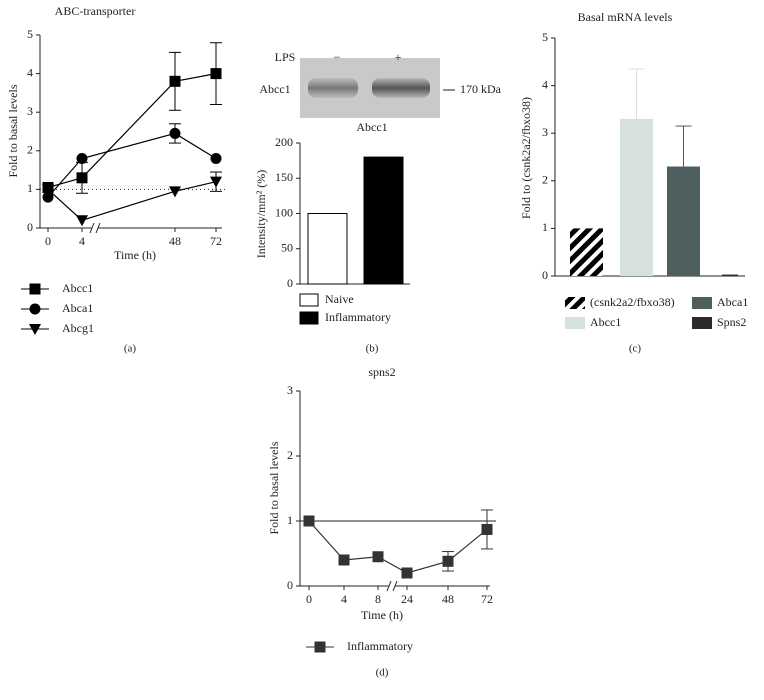 The width and height of the screenshot is (764, 700). Describe the element at coordinates (287, 248) in the screenshot. I see `y-tick-label: 50` at that location.